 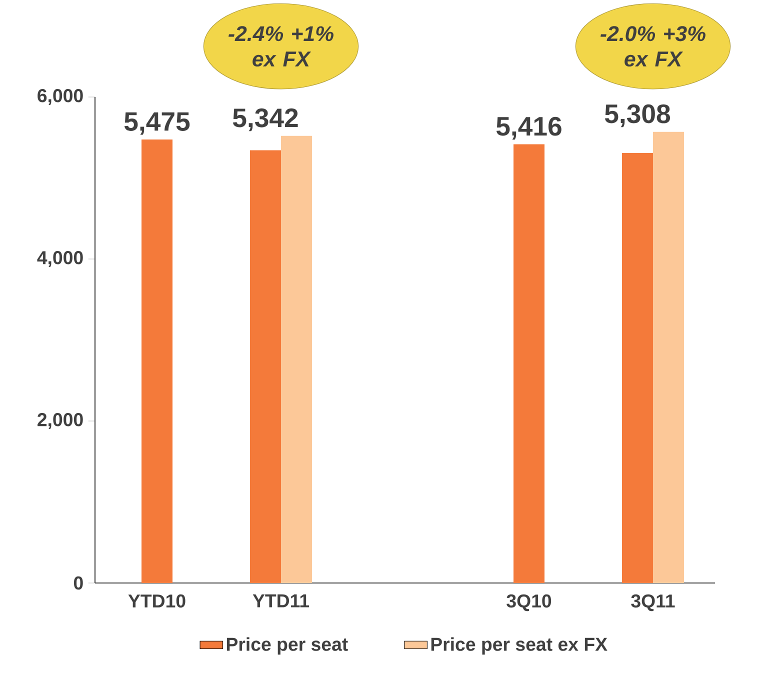 I want to click on legend-label: Price per seat, so click(x=287, y=646).